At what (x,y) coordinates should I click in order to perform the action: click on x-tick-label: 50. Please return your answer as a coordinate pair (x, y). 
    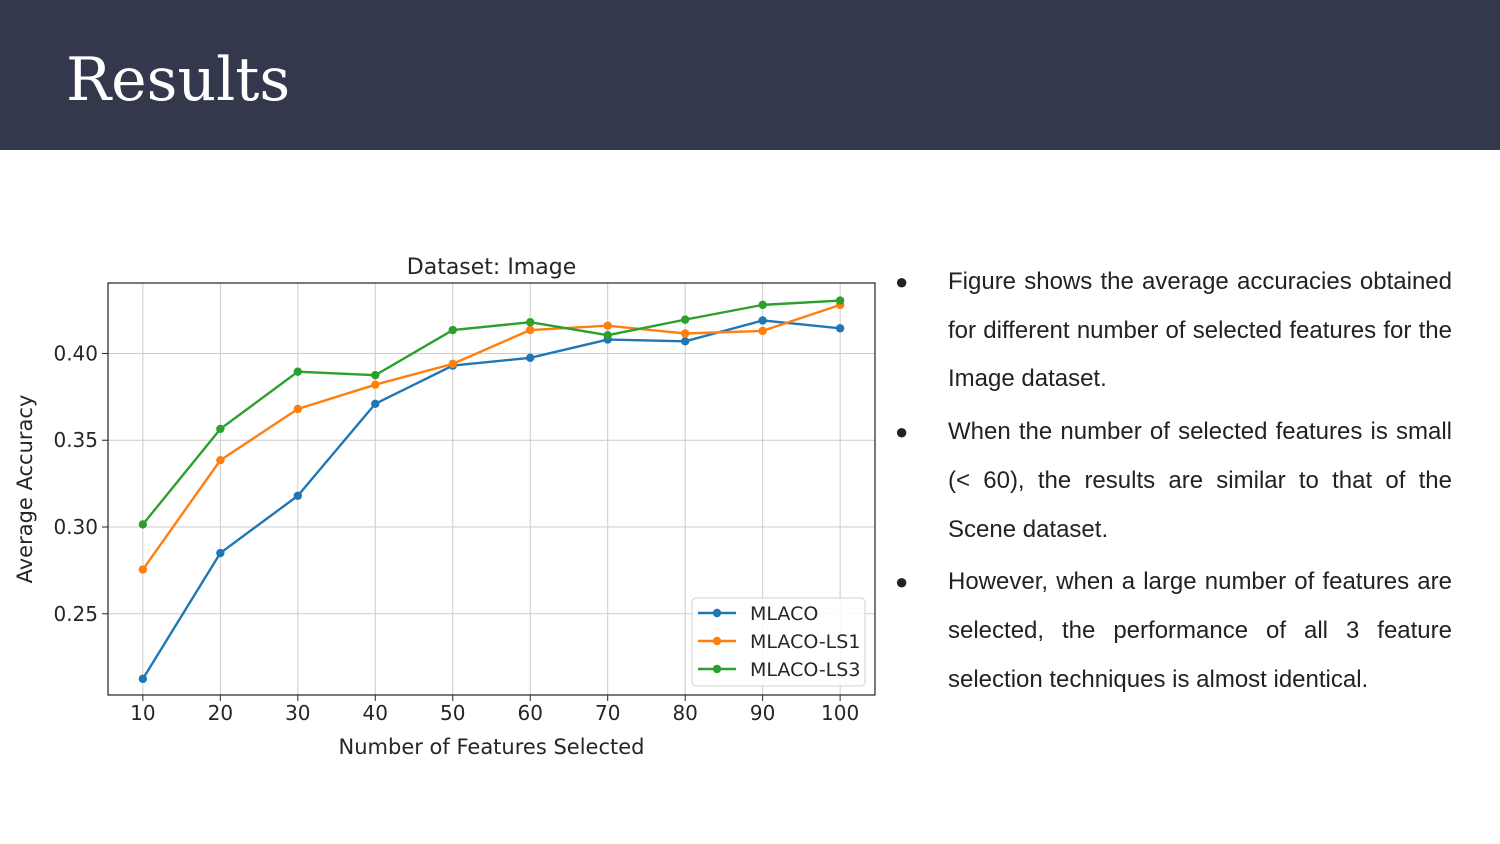
    Looking at the image, I should click on (452, 713).